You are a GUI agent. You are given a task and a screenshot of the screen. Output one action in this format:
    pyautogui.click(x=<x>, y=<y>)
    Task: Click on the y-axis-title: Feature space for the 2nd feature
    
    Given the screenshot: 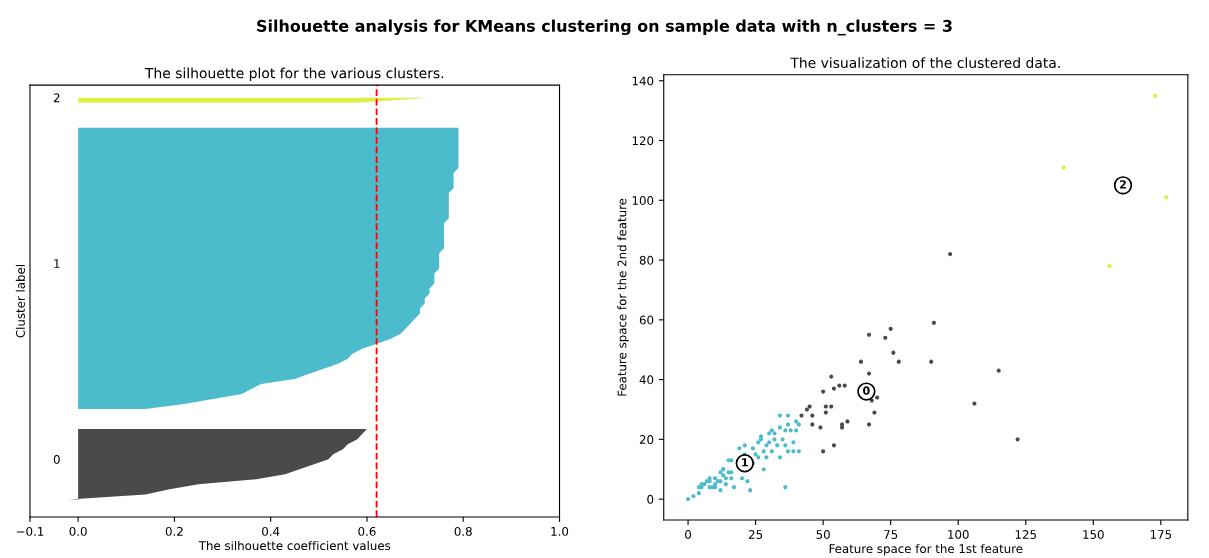 What is the action you would take?
    pyautogui.click(x=623, y=297)
    